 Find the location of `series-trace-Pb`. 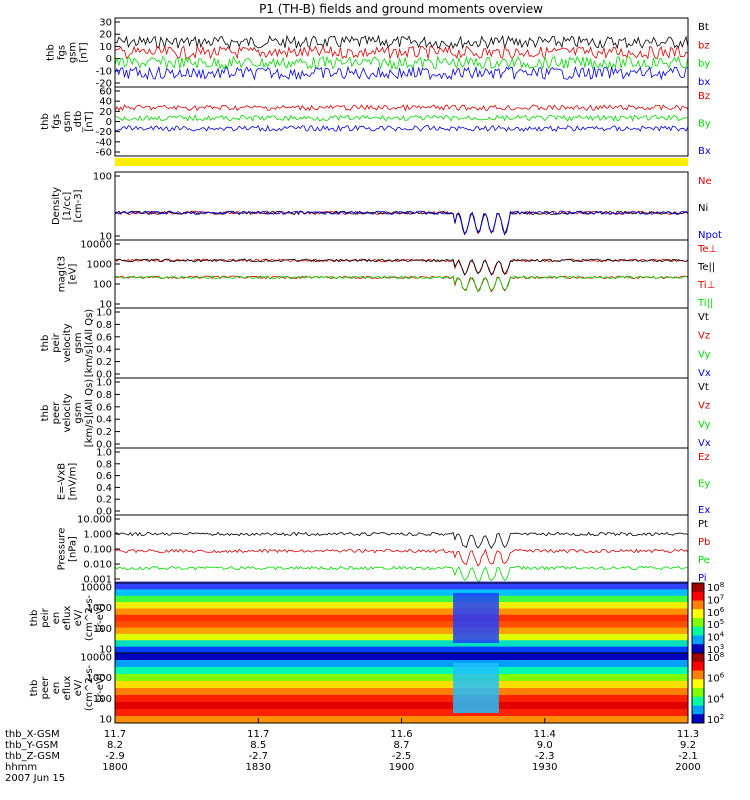

series-trace-Pb is located at coordinates (401, 557).